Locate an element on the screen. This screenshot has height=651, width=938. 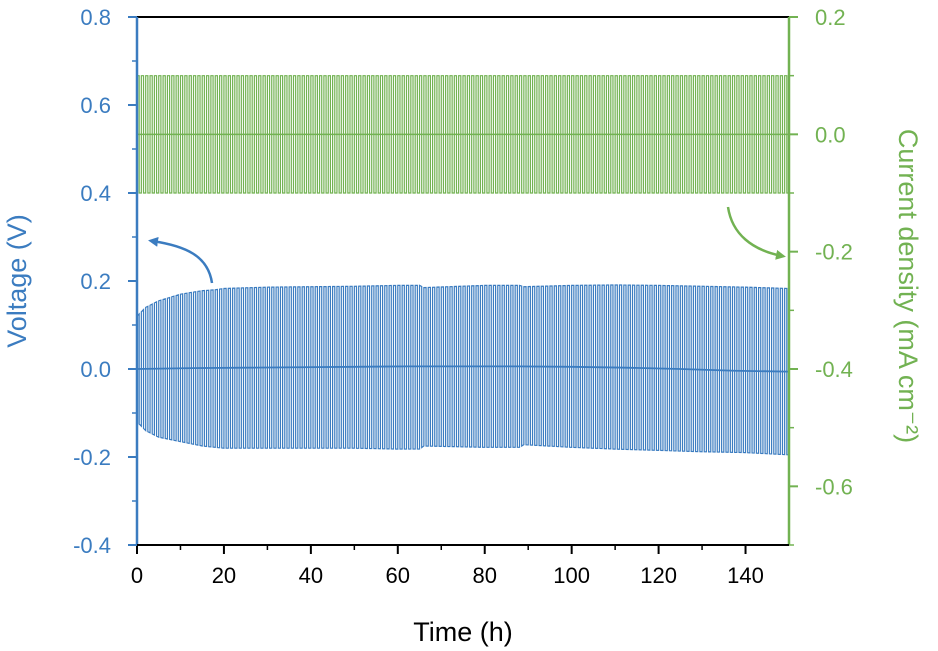
left-tick-label: -0.2 is located at coordinates (92, 457).